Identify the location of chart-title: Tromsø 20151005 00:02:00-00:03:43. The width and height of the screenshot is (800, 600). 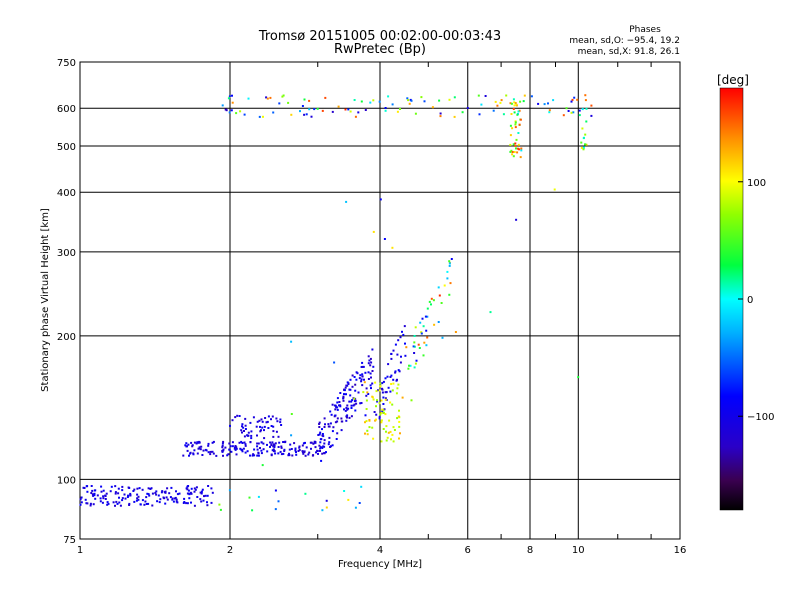
(379, 36).